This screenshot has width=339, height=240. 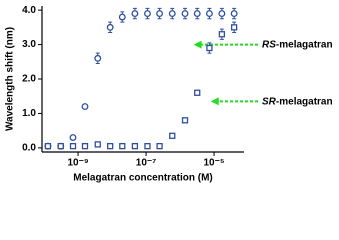 What do you see at coordinates (29, 10) in the screenshot?
I see `y-tick-label: 4.0` at bounding box center [29, 10].